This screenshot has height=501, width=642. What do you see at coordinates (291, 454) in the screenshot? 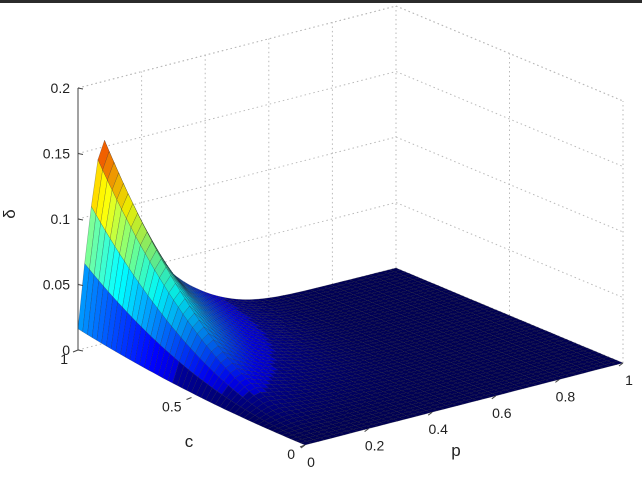
I see `y-tick-label: 0` at bounding box center [291, 454].